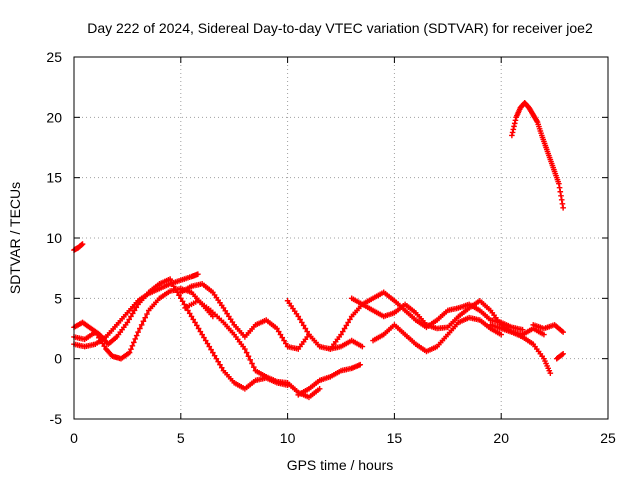  I want to click on series-trace, so click(229, 334).